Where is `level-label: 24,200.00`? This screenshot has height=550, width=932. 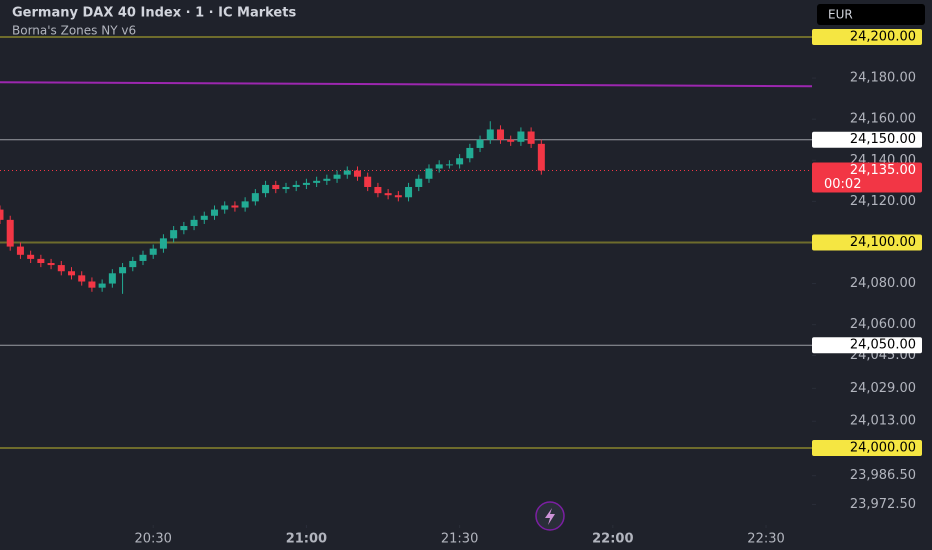
level-label: 24,200.00 is located at coordinates (883, 36).